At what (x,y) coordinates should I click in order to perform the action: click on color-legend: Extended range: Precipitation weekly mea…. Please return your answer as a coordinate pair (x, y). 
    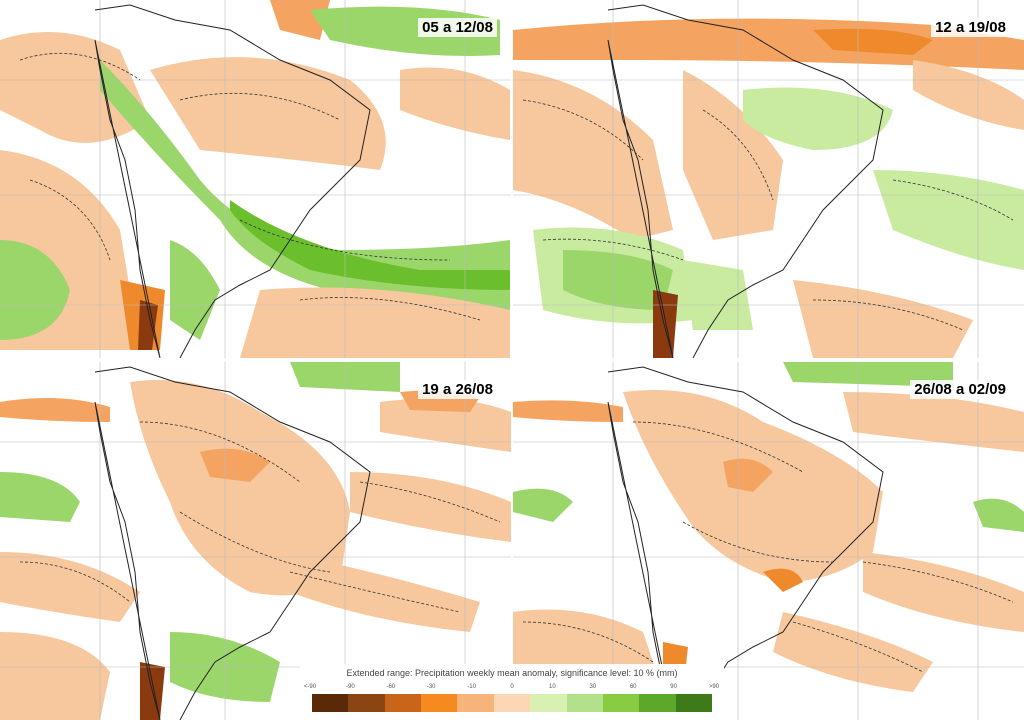
    Looking at the image, I should click on (512, 692).